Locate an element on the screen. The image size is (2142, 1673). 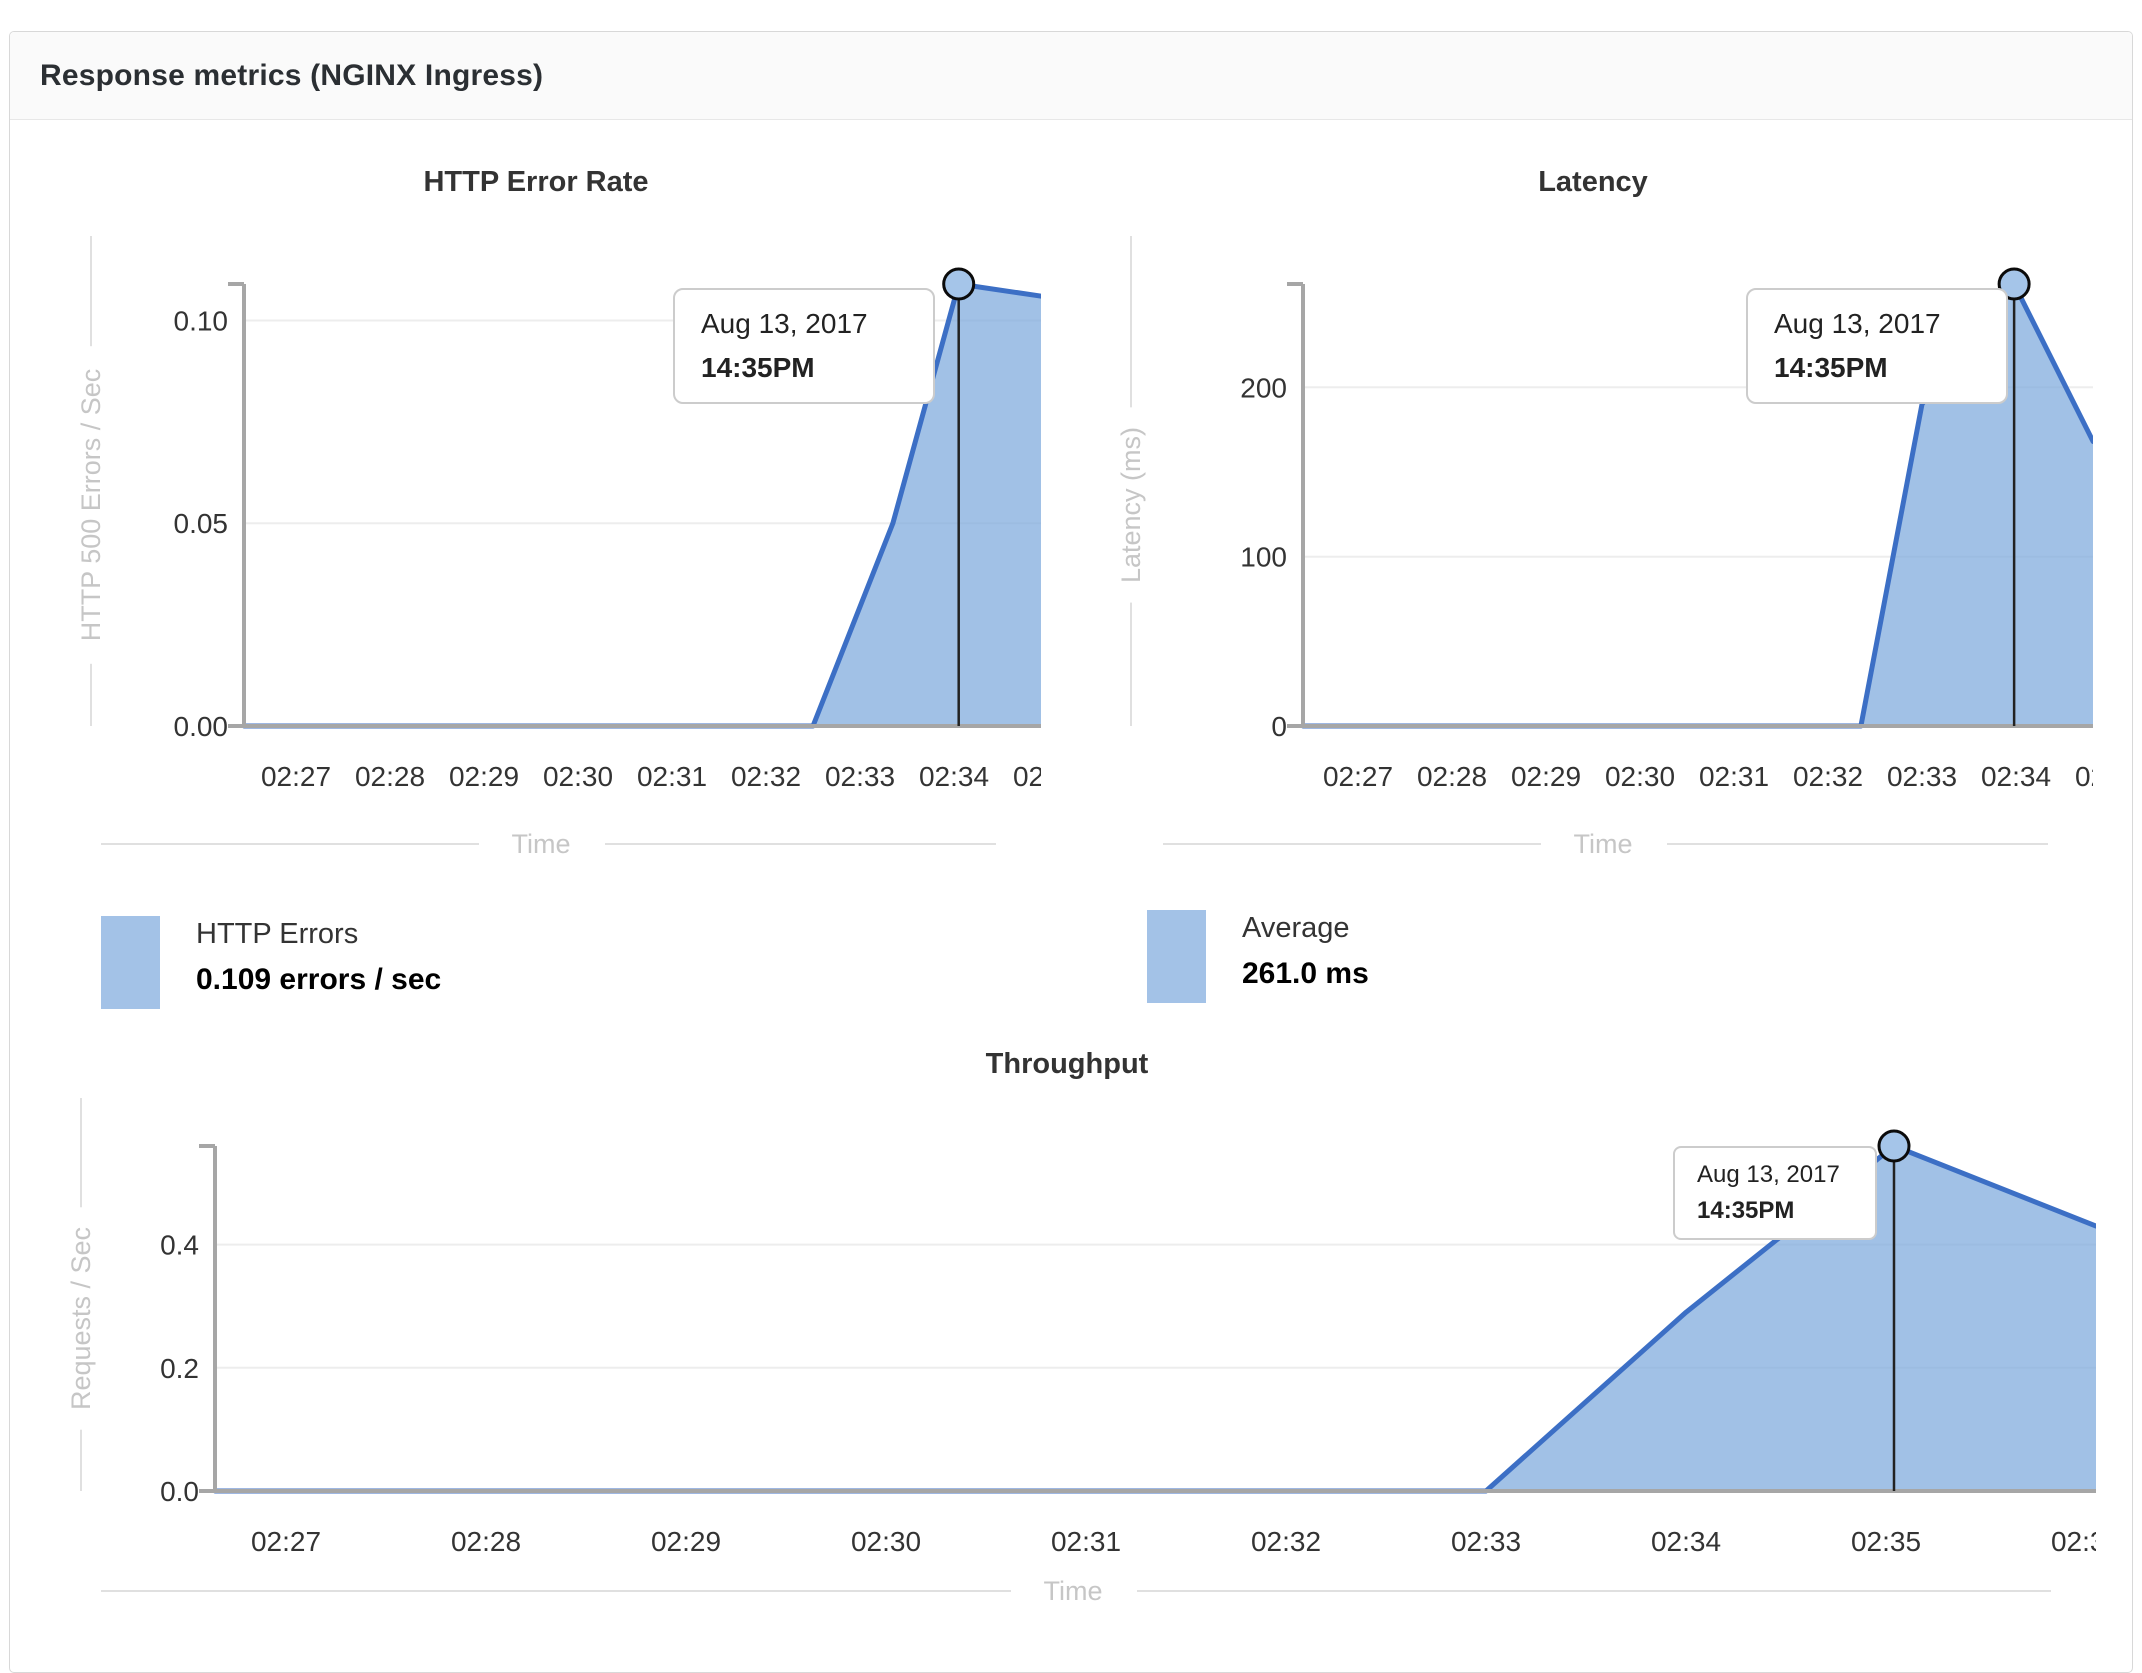
tooltip-throughput: Aug 13, 2017 14:35PM is located at coordinates (1775, 1193).